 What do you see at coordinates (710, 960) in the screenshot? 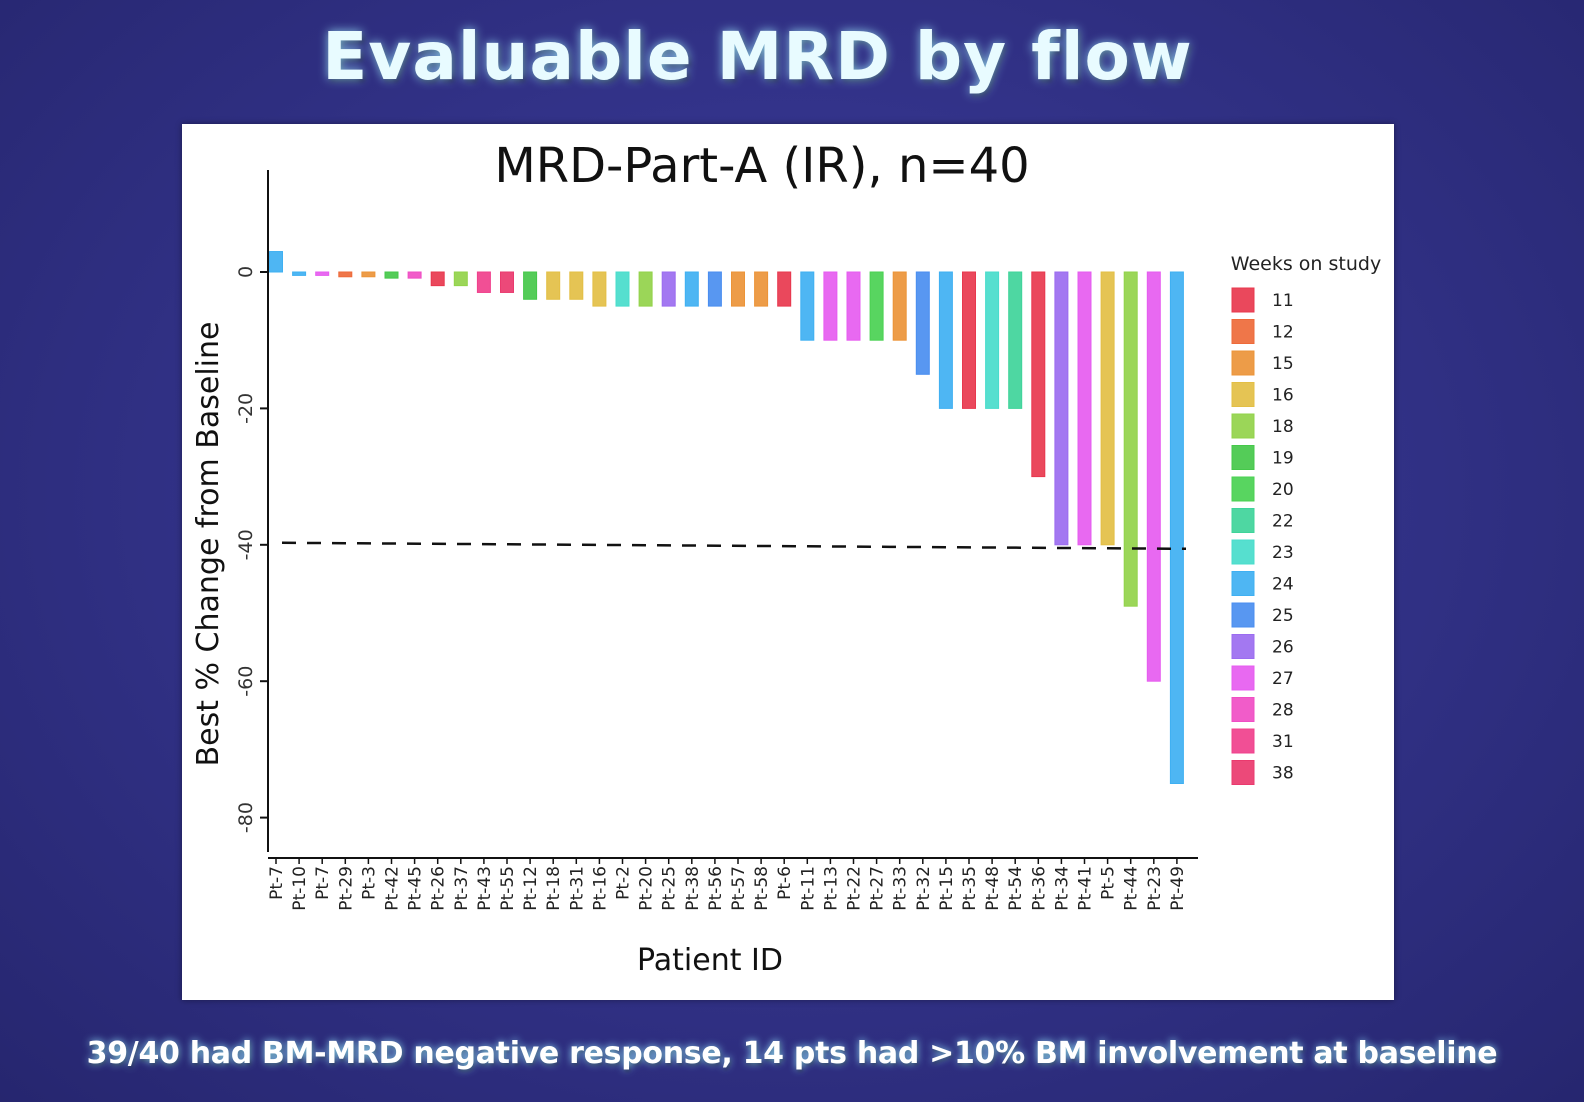
I see `x-axis-title: Patient ID` at bounding box center [710, 960].